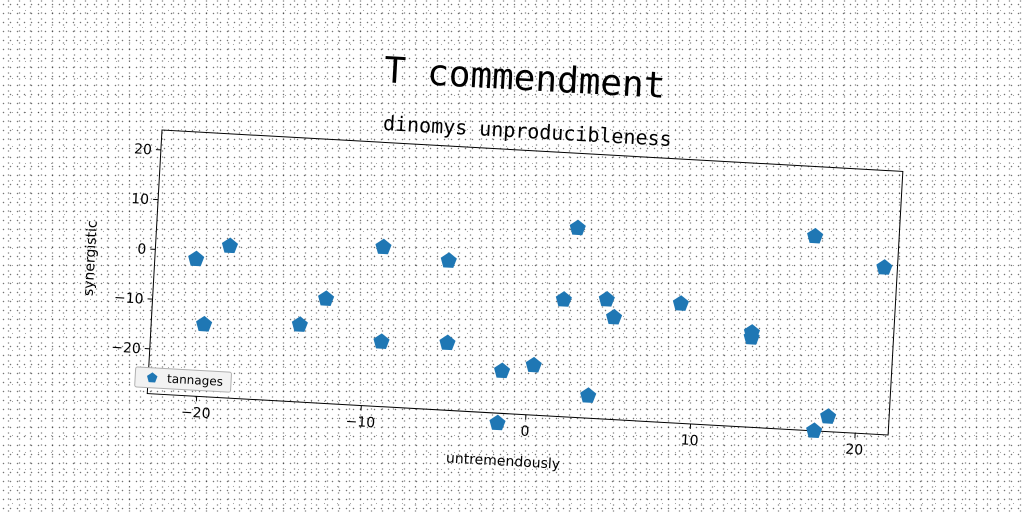  I want to click on legend-box, so click(183, 379).